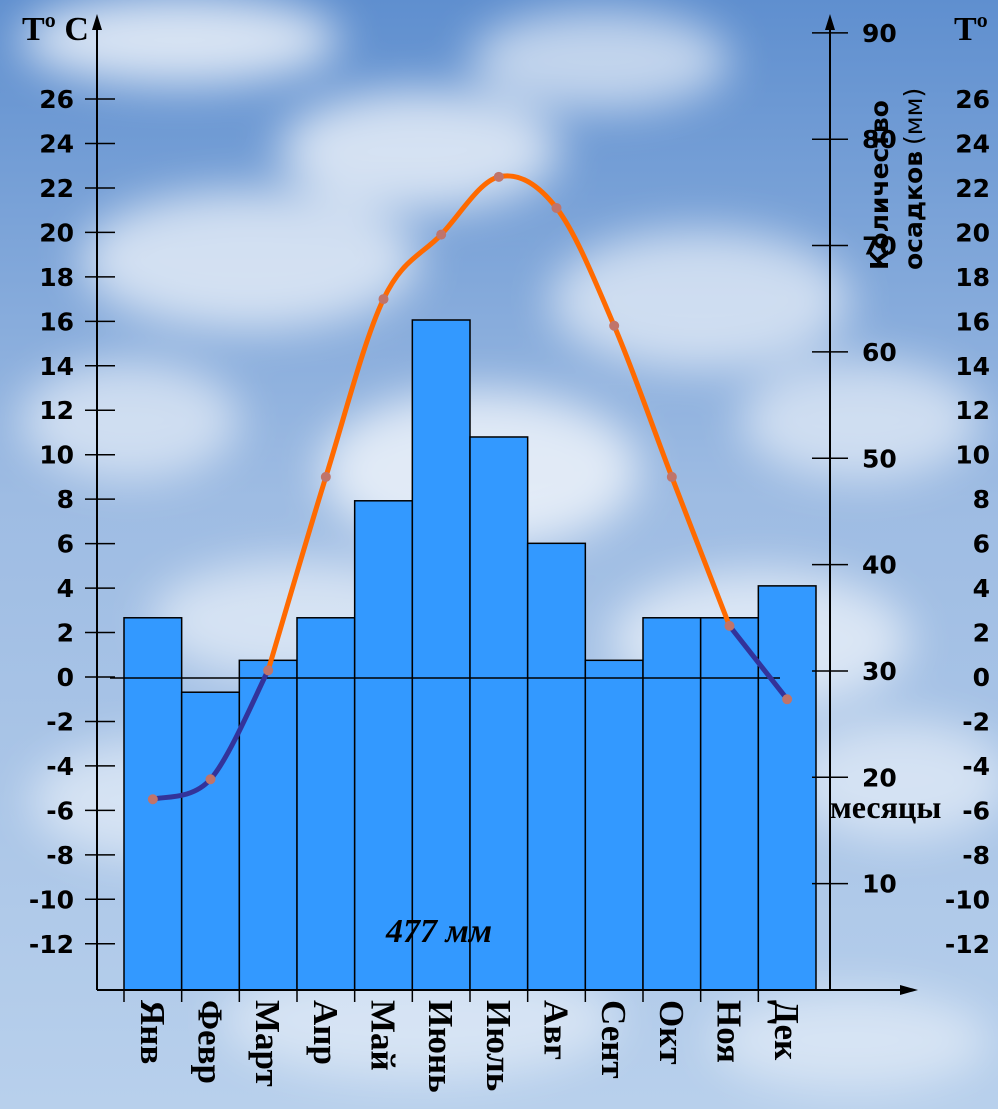 This screenshot has height=1109, width=998. What do you see at coordinates (913, 210) in the screenshot?
I see `precipitation-axis-title-word: осадков` at bounding box center [913, 210].